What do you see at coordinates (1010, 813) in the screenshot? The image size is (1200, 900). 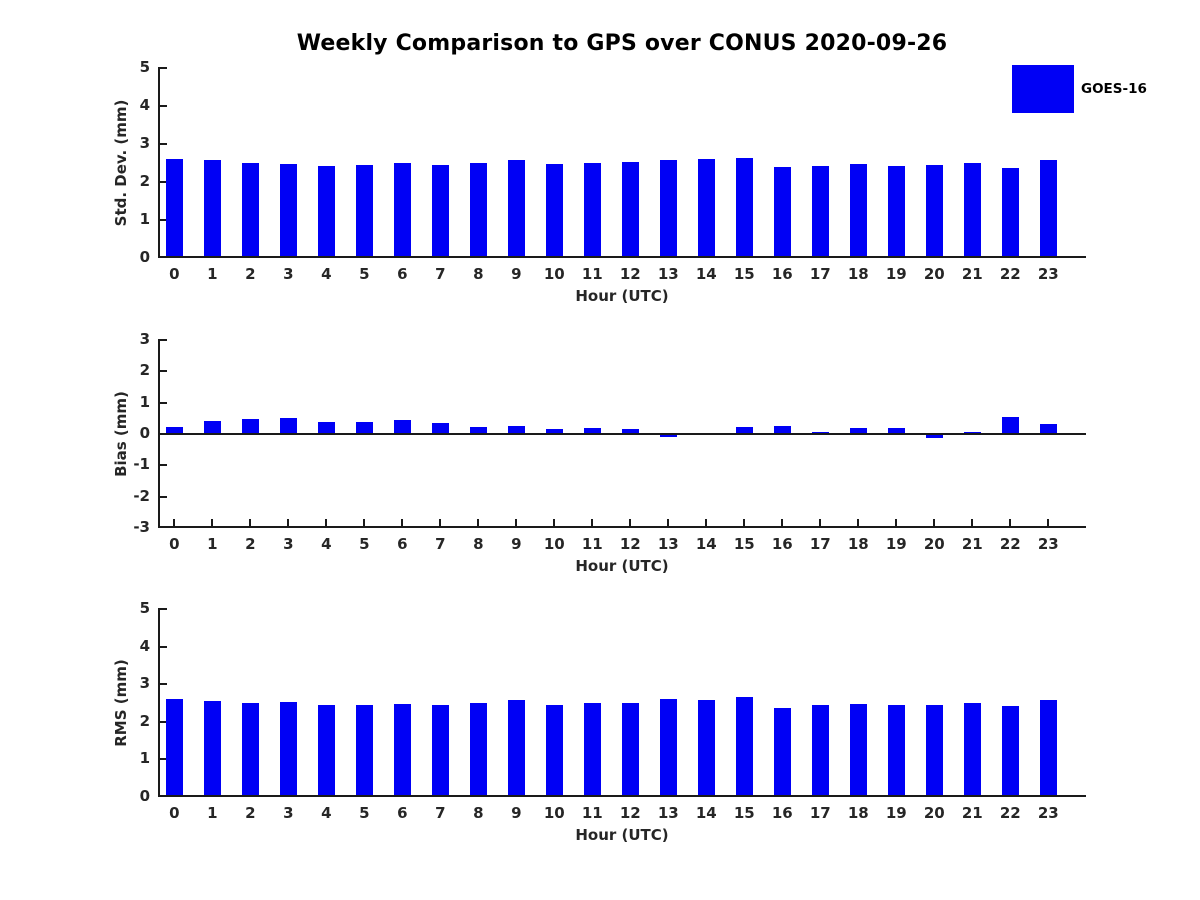 I see `x-tick-label: 22` at bounding box center [1010, 813].